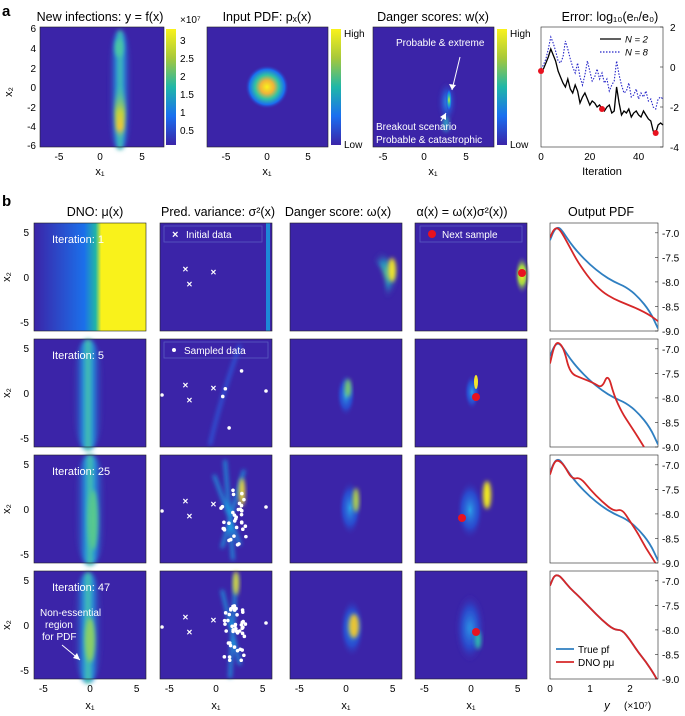 The height and width of the screenshot is (716, 685). I want to click on a-infections-cb-ticks: 3 2.5 2 1.5 1 0.5, so click(187, 86).